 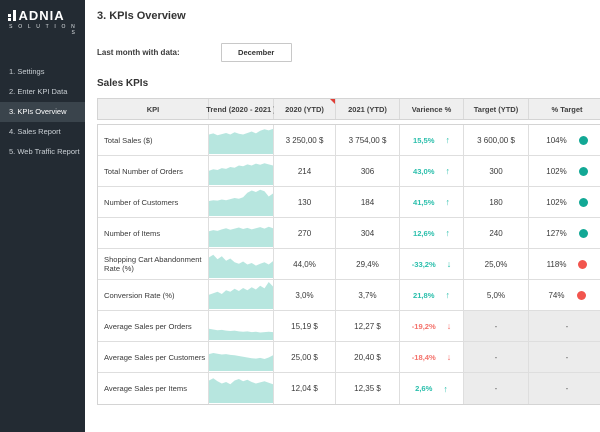 I want to click on variance-value: -33,2%, so click(x=423, y=264).